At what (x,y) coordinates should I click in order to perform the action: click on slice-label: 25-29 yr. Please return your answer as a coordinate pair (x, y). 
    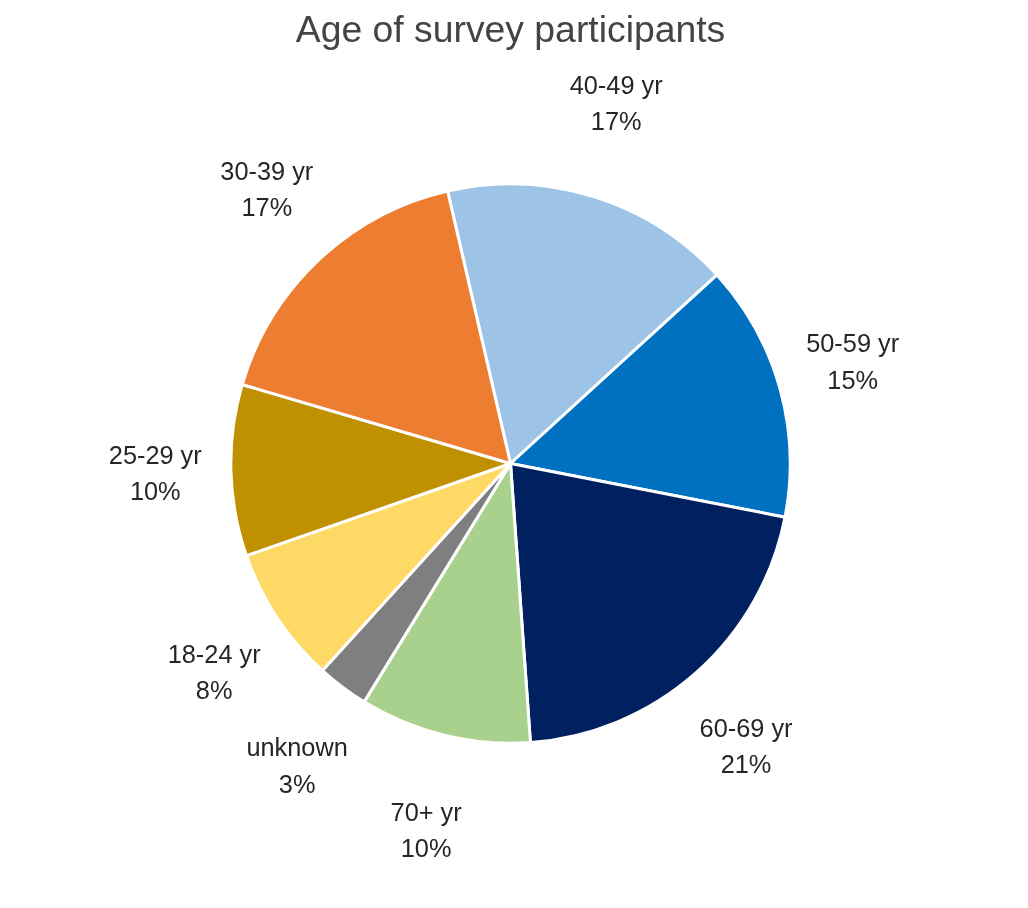
    Looking at the image, I should click on (155, 454).